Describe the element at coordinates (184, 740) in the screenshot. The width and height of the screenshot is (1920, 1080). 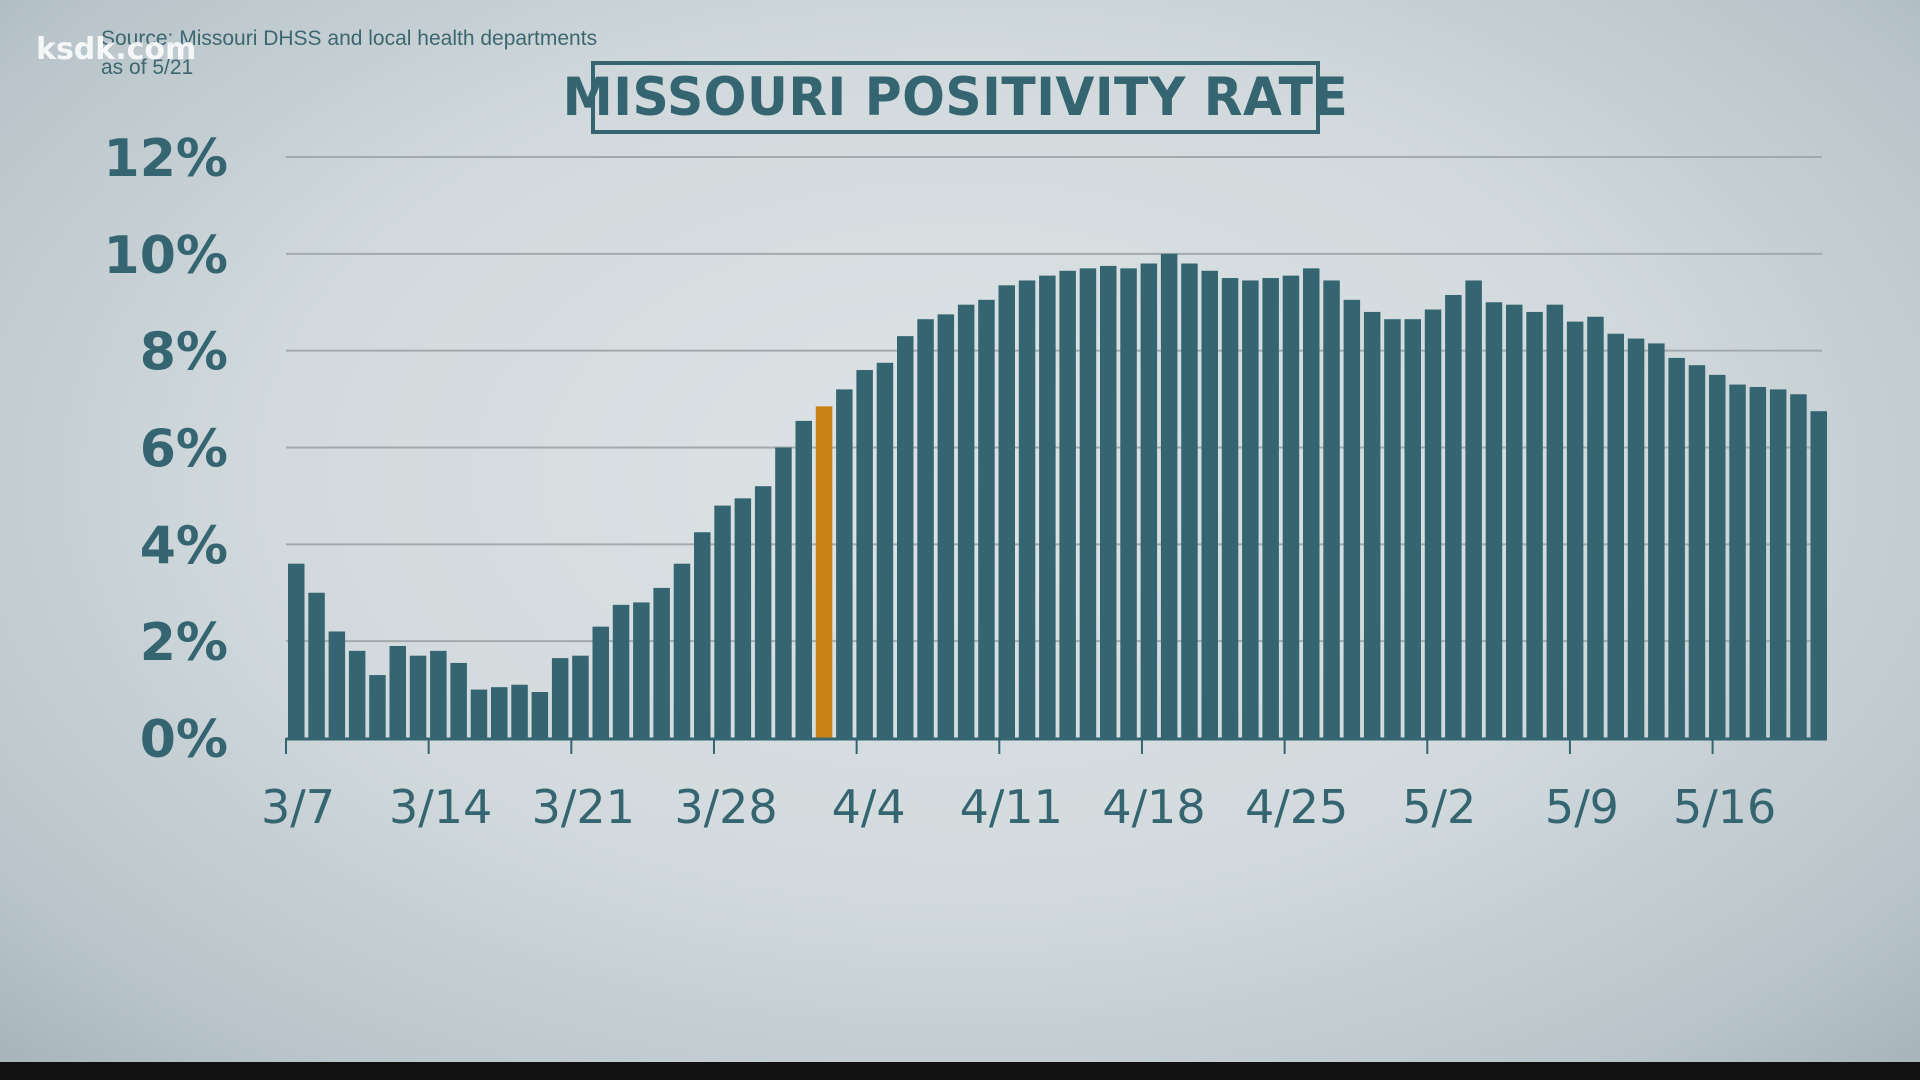
I see `y-tick-label: 0%` at that location.